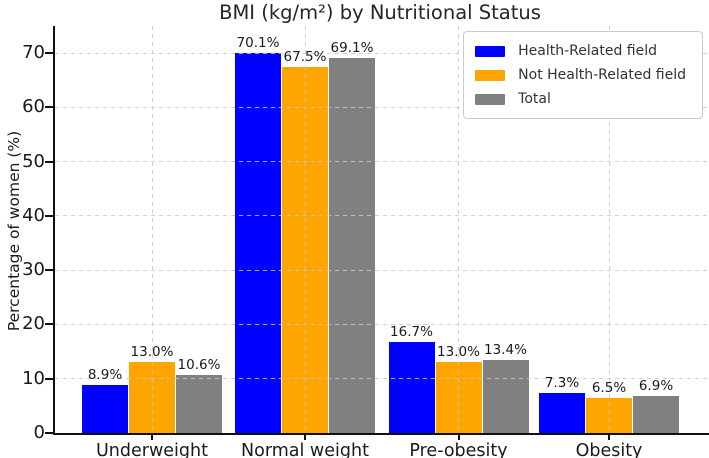  What do you see at coordinates (458, 229) in the screenshot?
I see `gridline-v-pre-obesity` at bounding box center [458, 229].